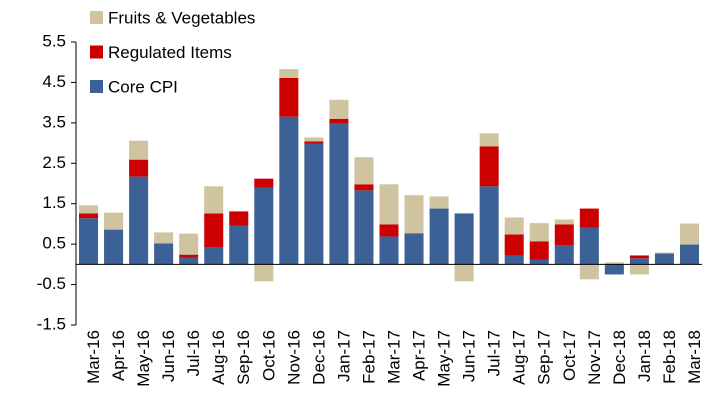  I want to click on y-tick-label: 1.5, so click(54, 202).